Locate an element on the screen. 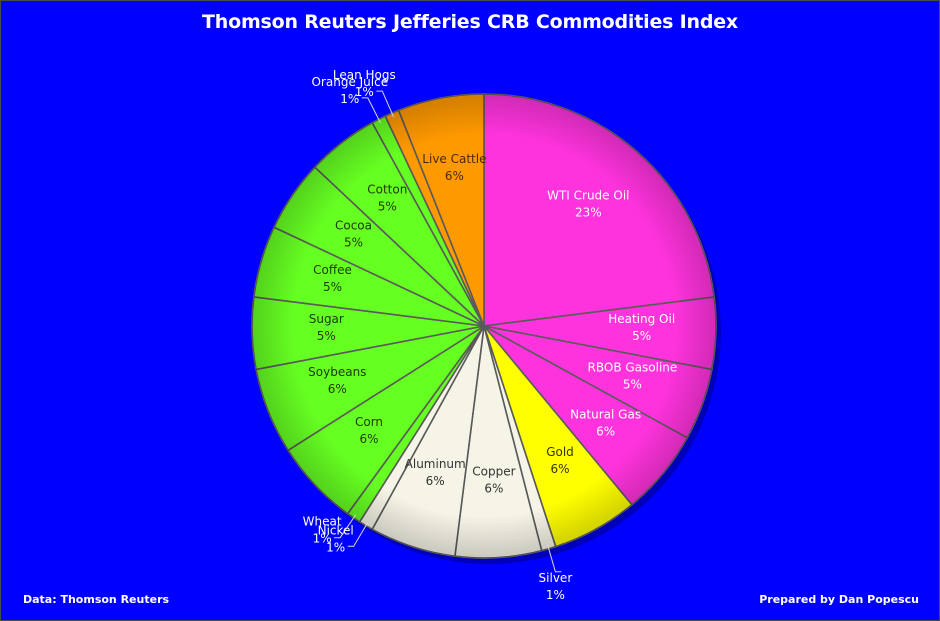 This screenshot has width=940, height=621. label-aluminum: Aluminum 6% is located at coordinates (435, 472).